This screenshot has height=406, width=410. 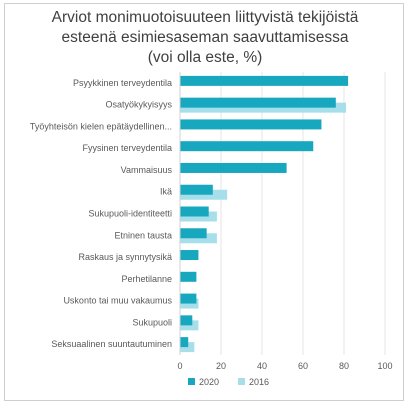 I want to click on x-tick-label: 80, so click(x=344, y=366).